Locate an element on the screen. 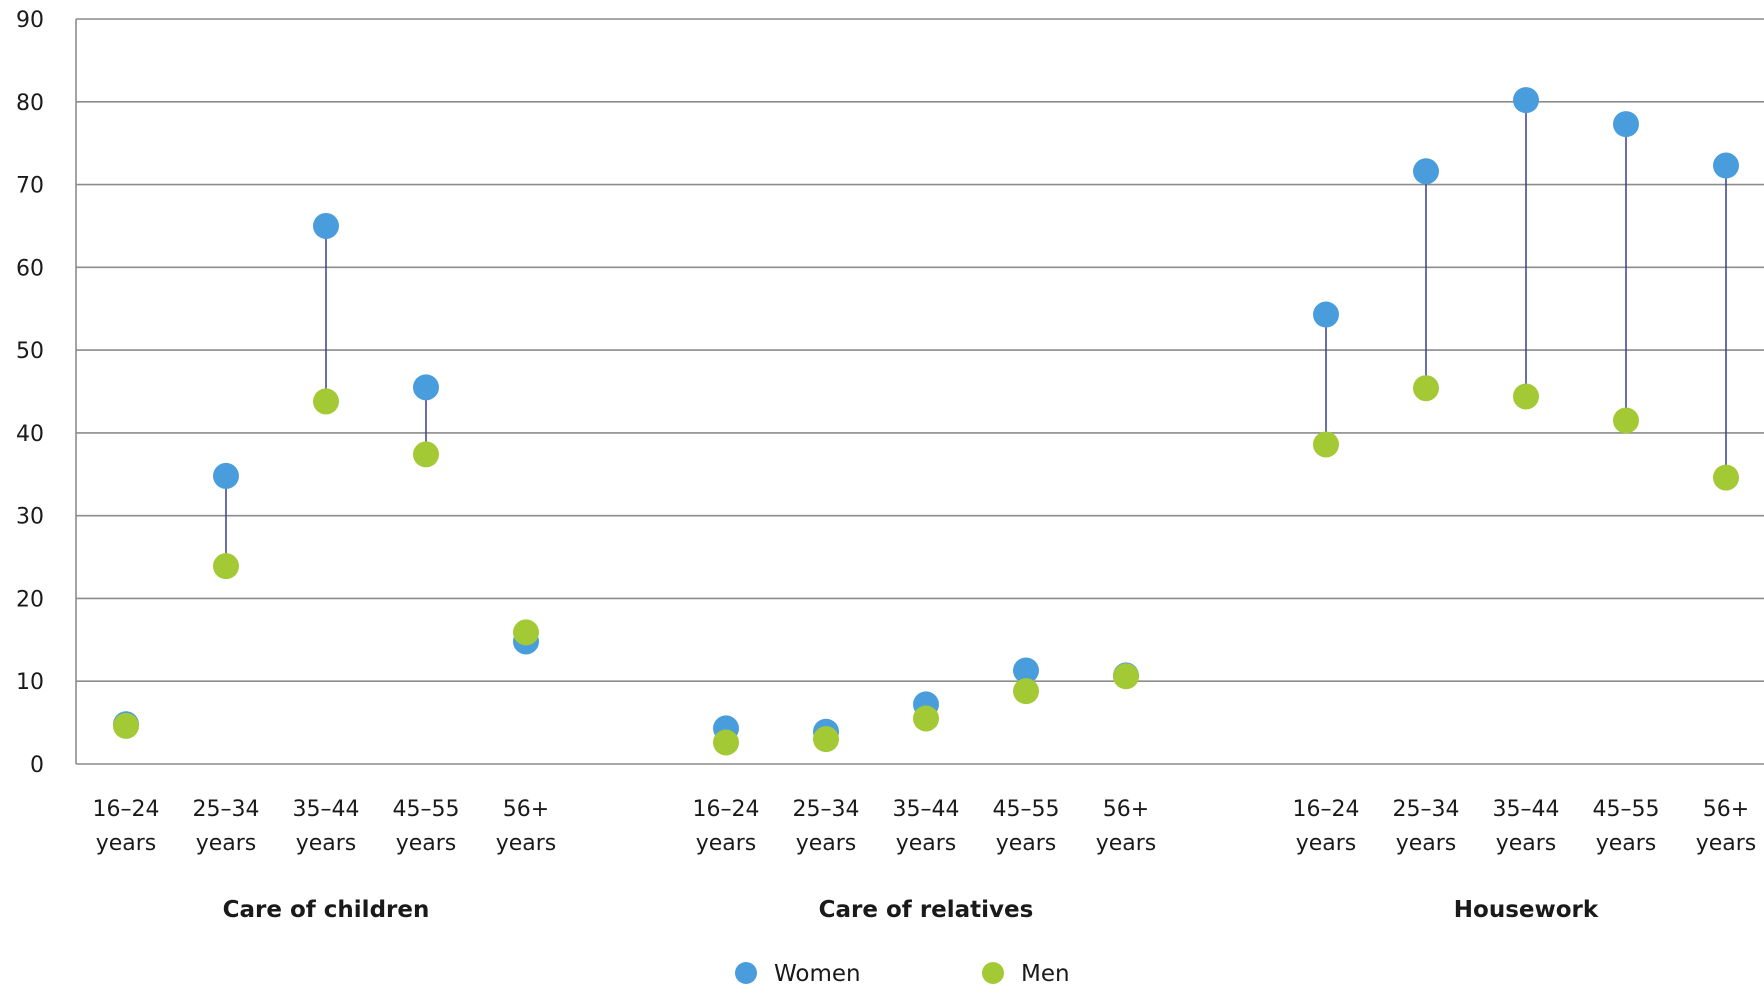 This screenshot has height=989, width=1764. y-tick-label: 40 is located at coordinates (30, 434).